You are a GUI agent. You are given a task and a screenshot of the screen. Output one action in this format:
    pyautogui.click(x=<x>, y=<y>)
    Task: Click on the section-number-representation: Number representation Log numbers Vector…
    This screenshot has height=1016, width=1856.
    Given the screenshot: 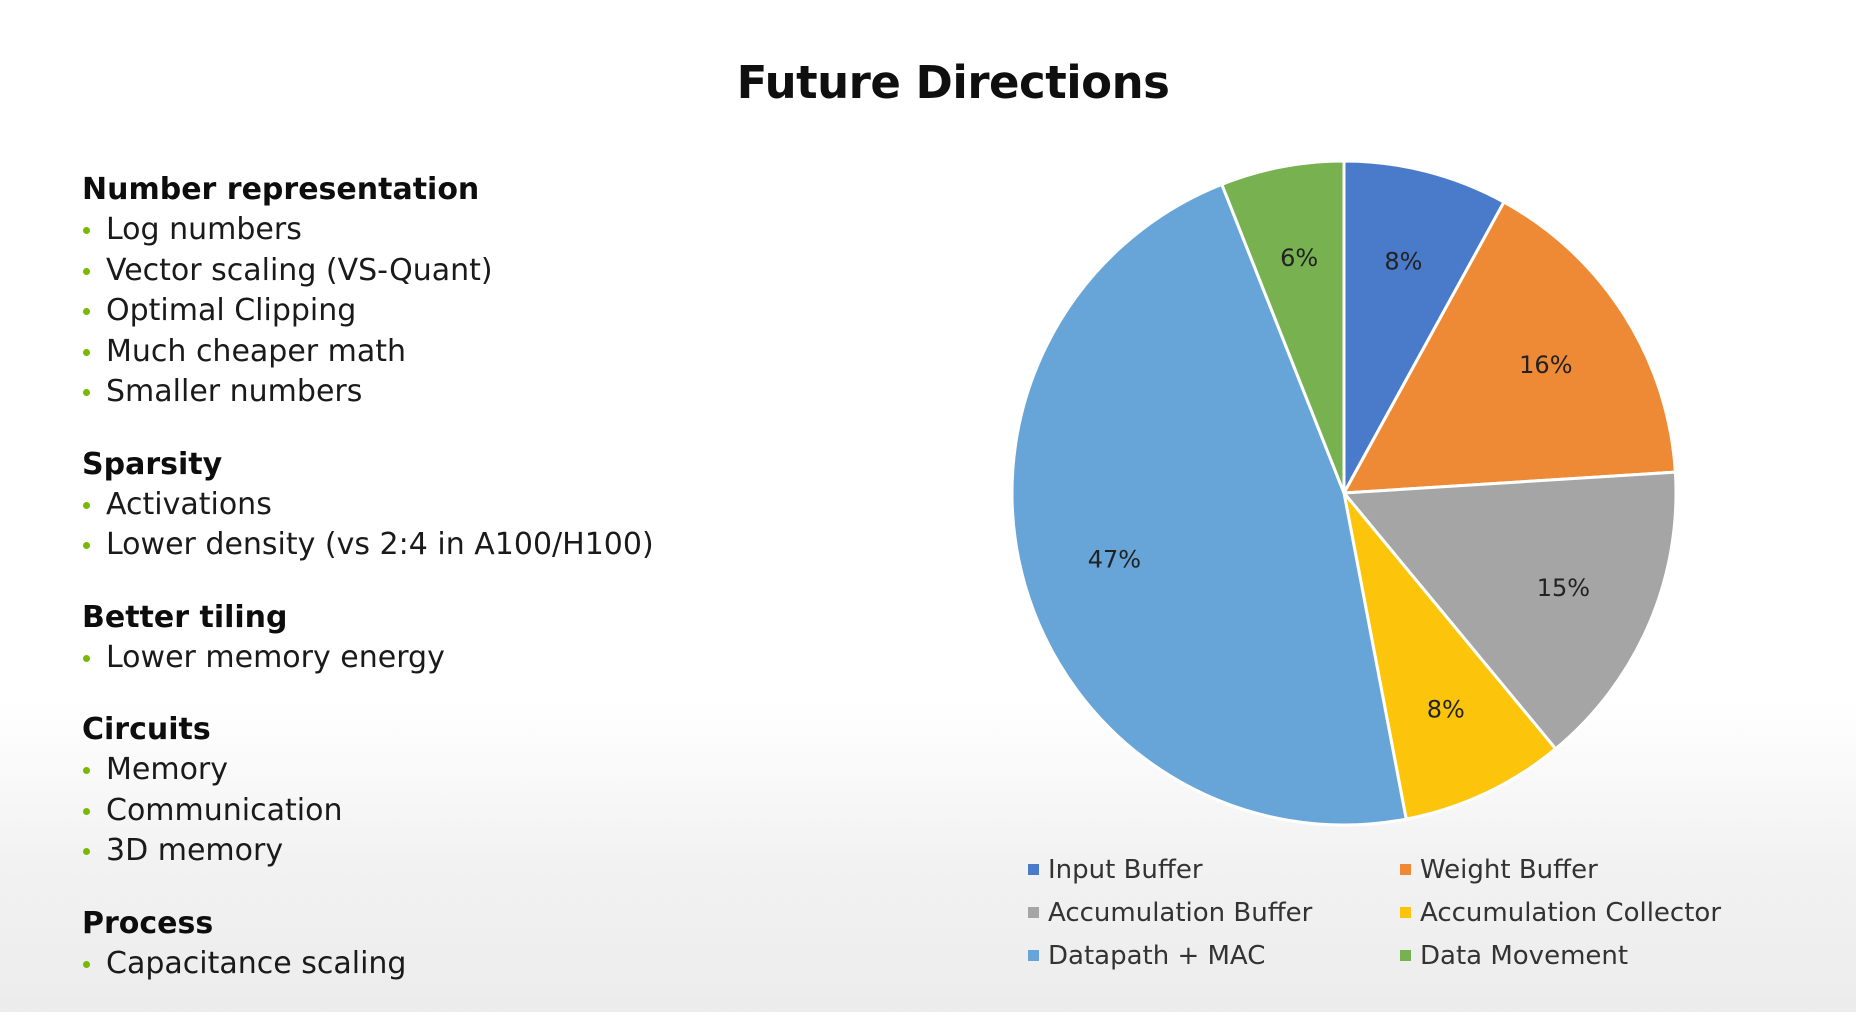 What is the action you would take?
    pyautogui.click(x=462, y=291)
    